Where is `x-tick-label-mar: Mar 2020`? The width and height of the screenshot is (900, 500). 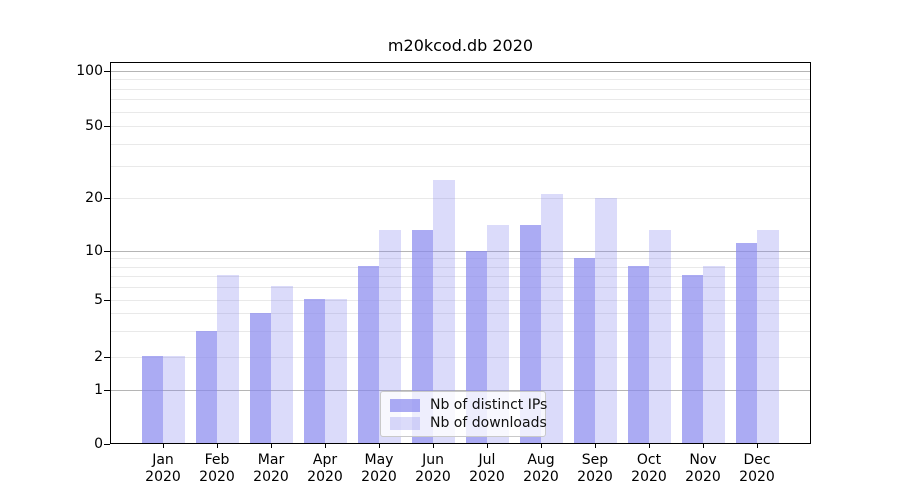 x-tick-label-mar: Mar 2020 is located at coordinates (271, 468).